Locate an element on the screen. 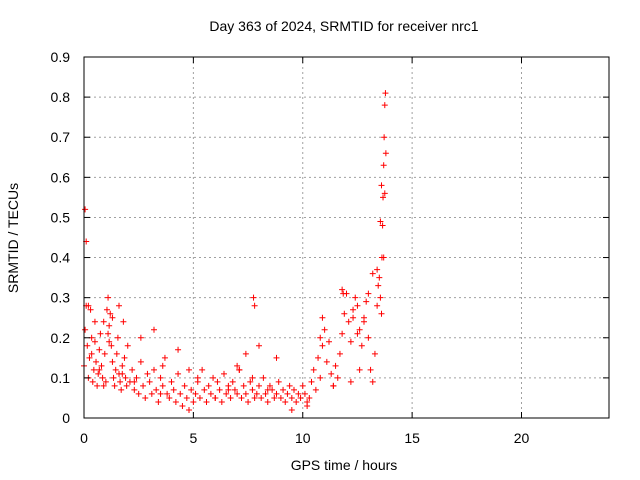 The height and width of the screenshot is (480, 640). y-tick-label: 0.9 is located at coordinates (61, 57).